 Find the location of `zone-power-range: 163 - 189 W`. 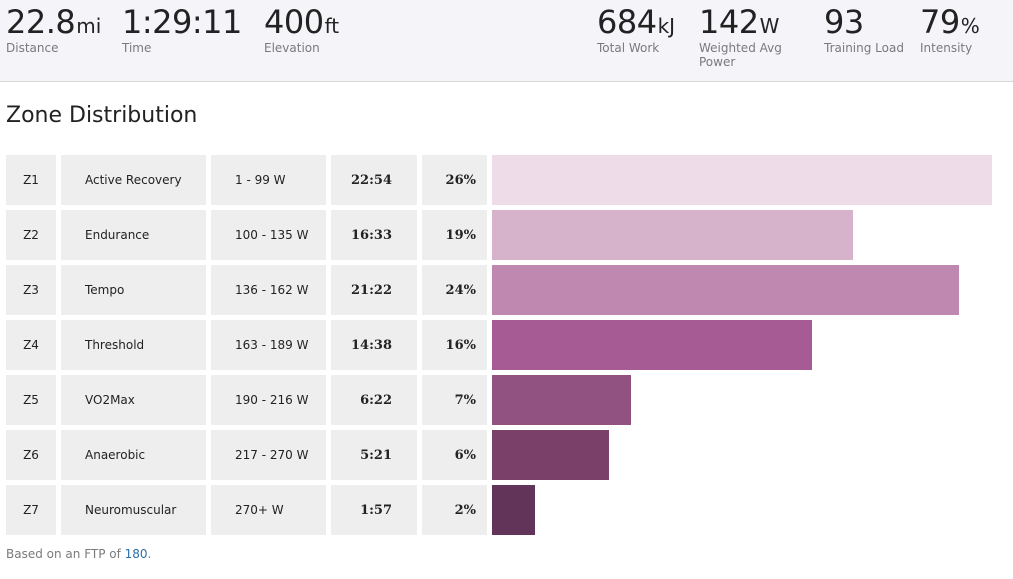

zone-power-range: 163 - 189 W is located at coordinates (268, 345).